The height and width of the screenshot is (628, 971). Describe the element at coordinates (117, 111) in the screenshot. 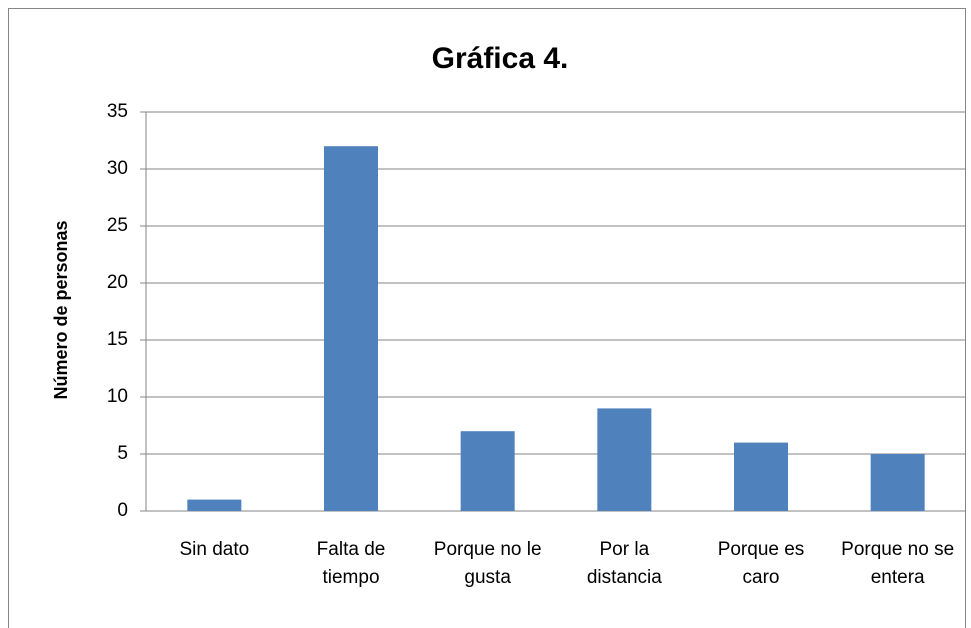

I see `y-tick-label: 35` at that location.